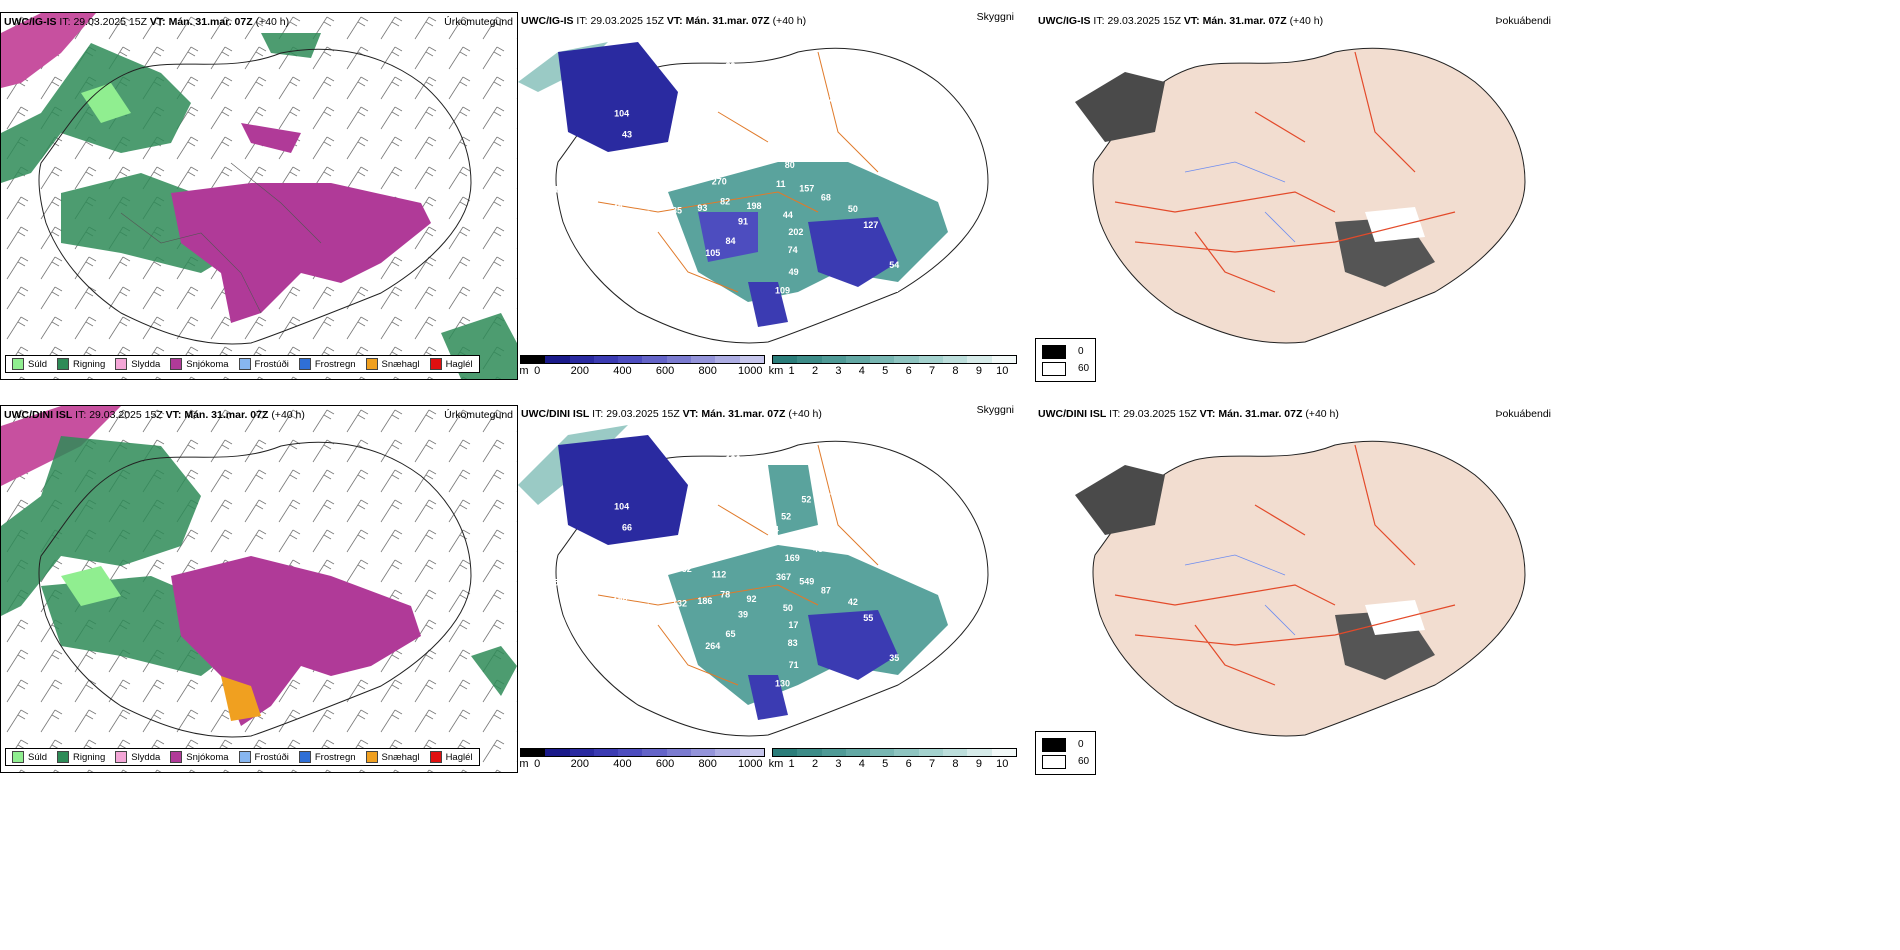 This screenshot has height=950, width=1900. What do you see at coordinates (905, 161) in the screenshot?
I see `cloud-base-label: 60` at bounding box center [905, 161].